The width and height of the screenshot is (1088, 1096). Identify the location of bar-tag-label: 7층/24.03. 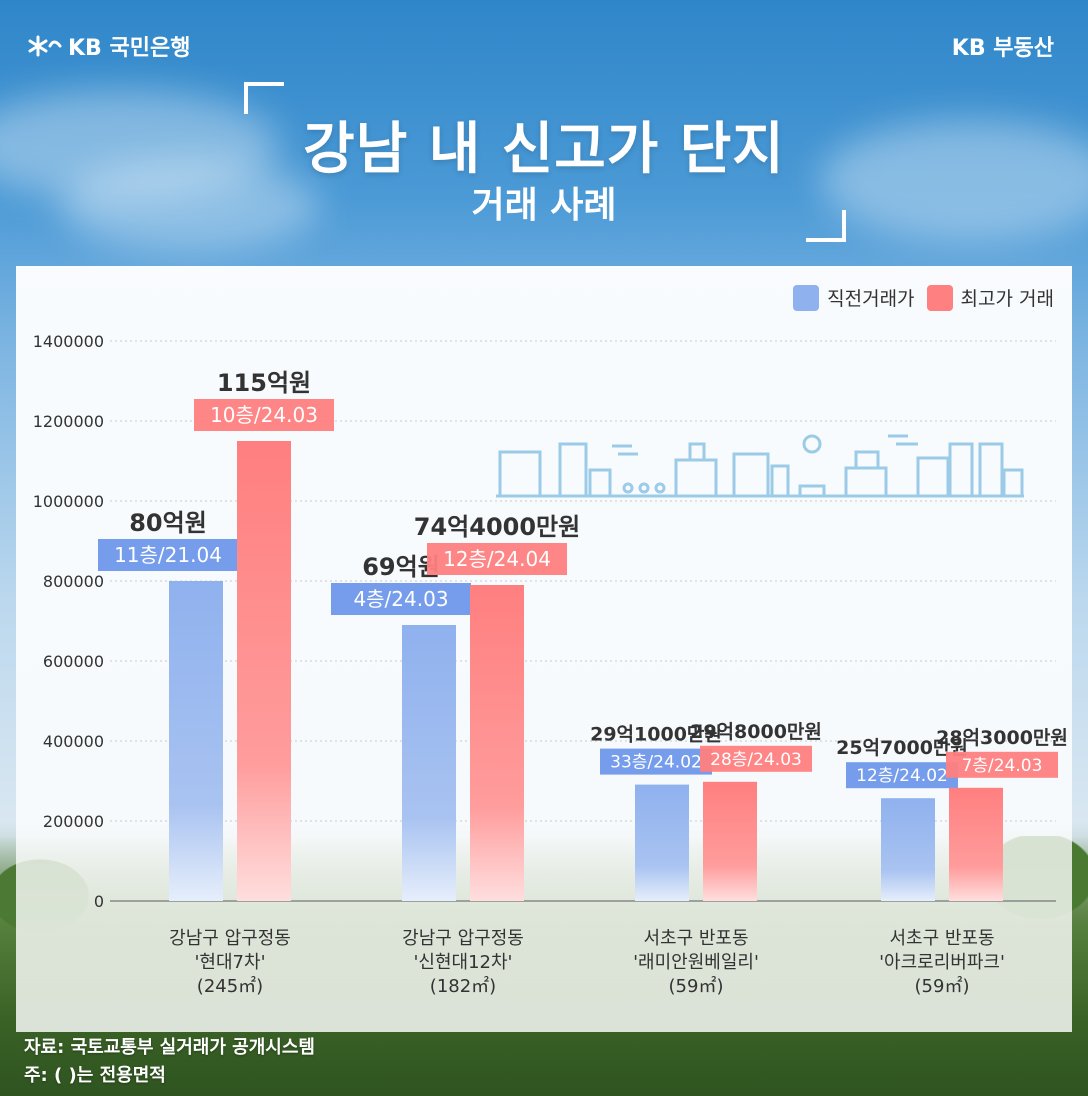
(1002, 766).